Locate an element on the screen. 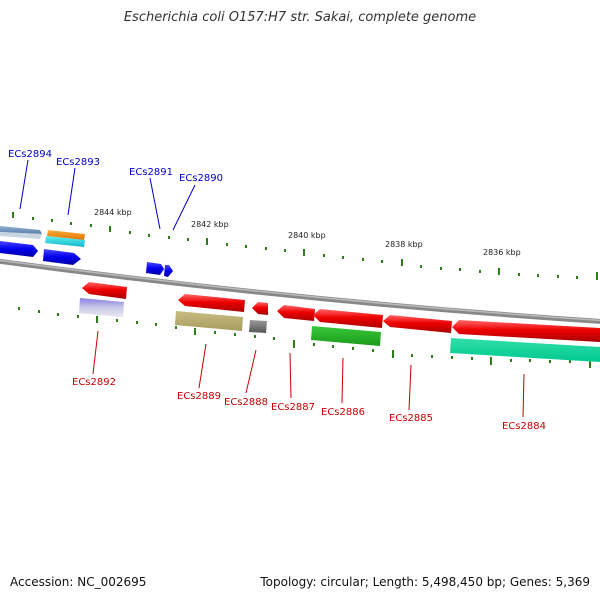  gene-ECs2888-feature is located at coordinates (258, 326).